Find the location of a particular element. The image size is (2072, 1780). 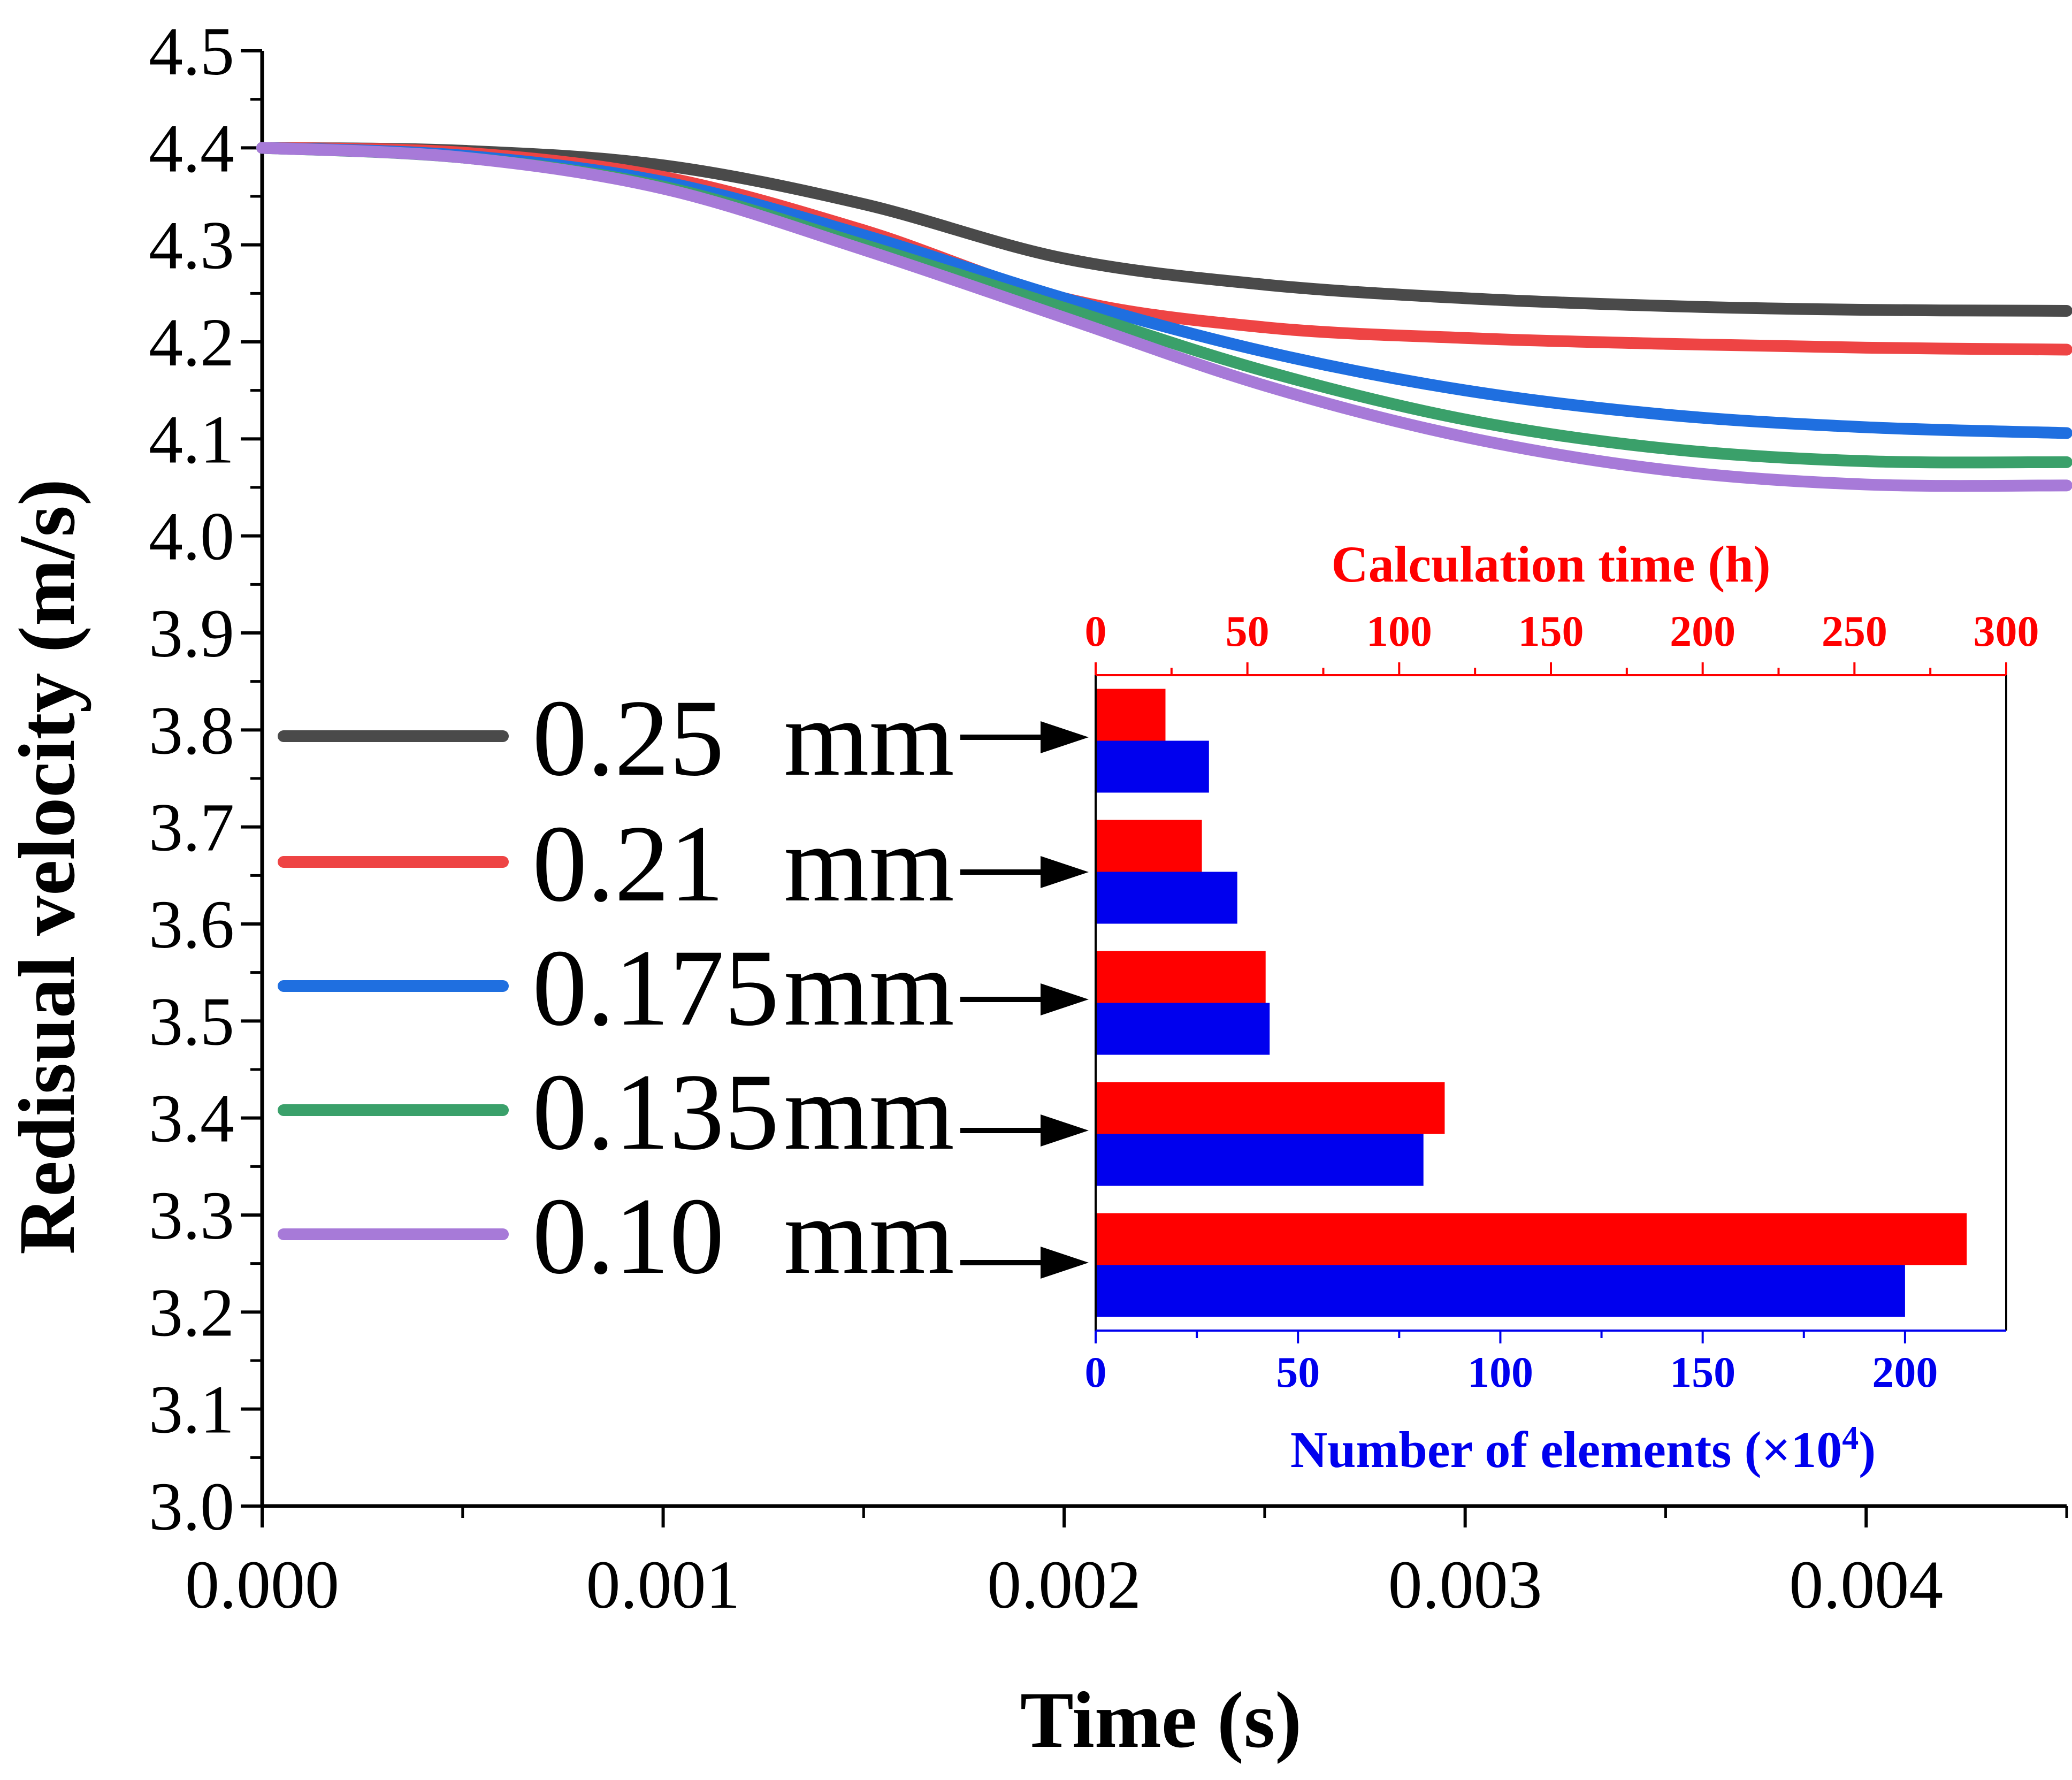

y-tick-label: 3.6 is located at coordinates (191, 924).